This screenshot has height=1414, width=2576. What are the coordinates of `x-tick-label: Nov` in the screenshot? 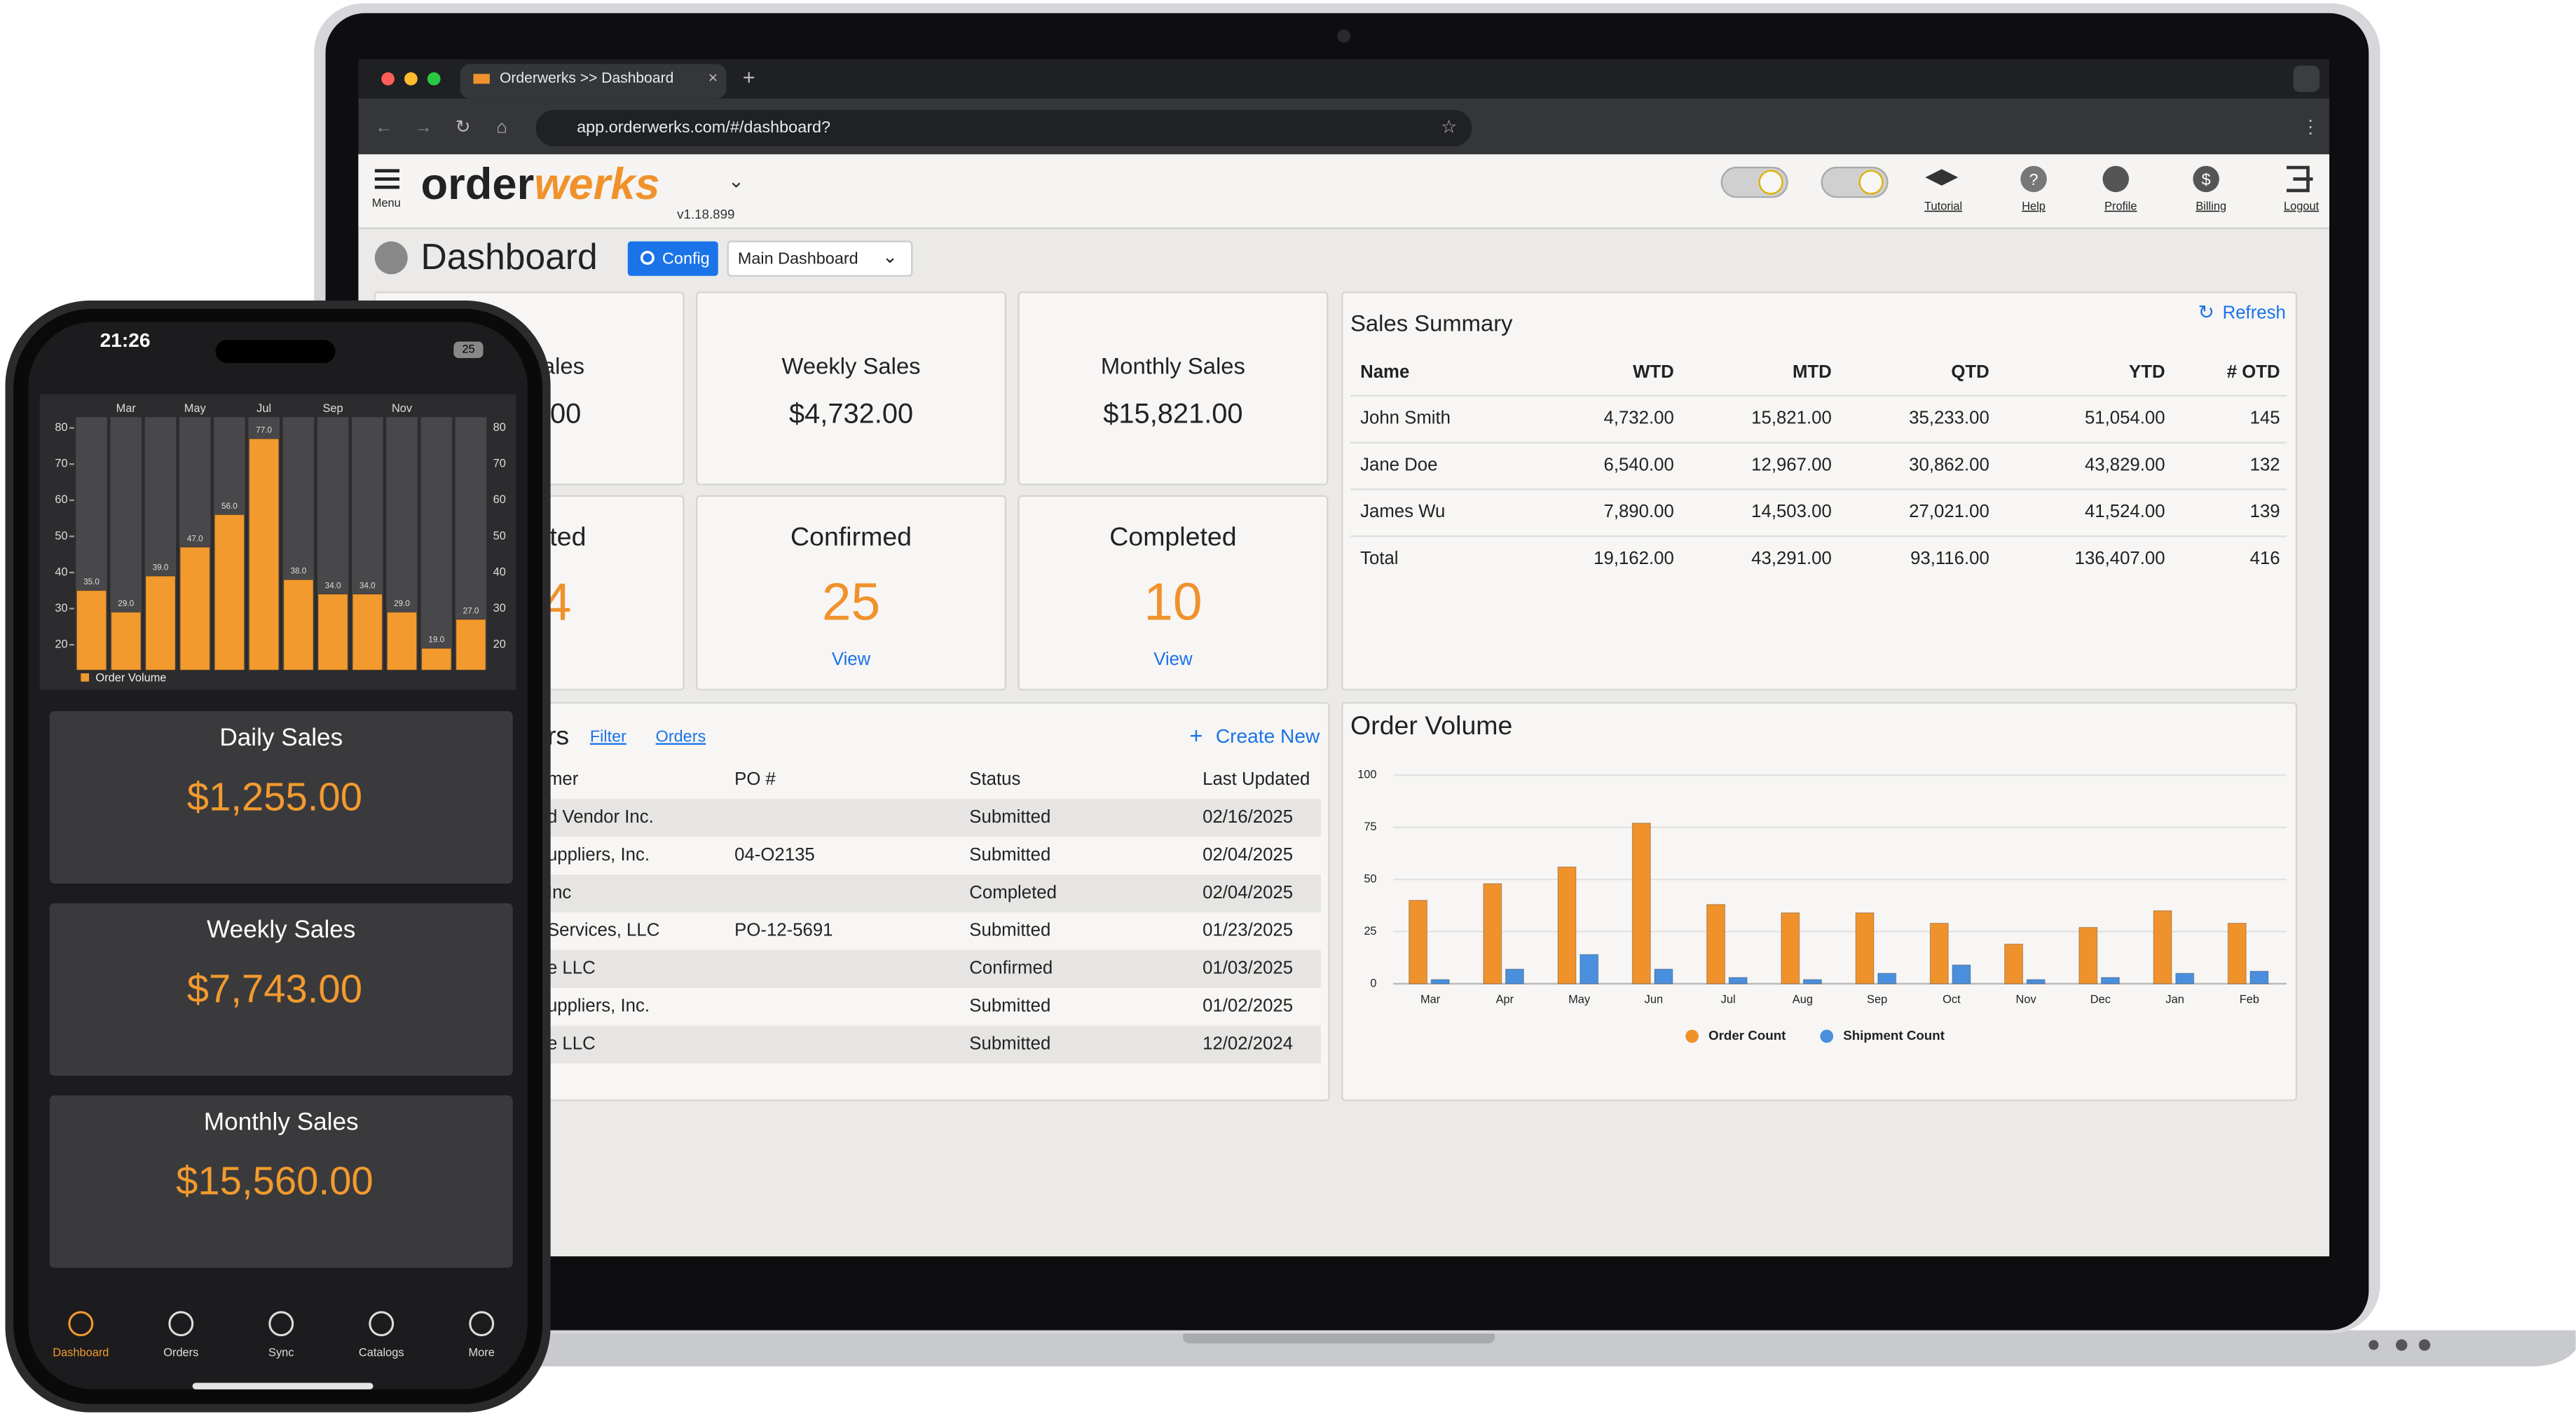 It's located at (2027, 1000).